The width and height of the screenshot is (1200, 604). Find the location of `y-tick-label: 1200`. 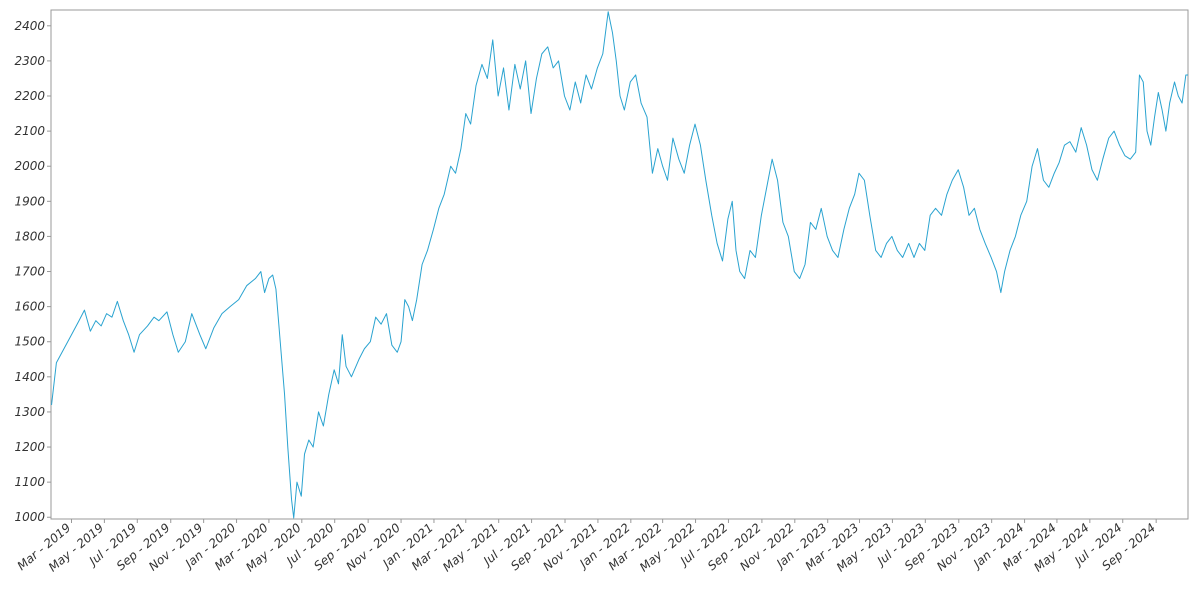

y-tick-label: 1200 is located at coordinates (29, 447).